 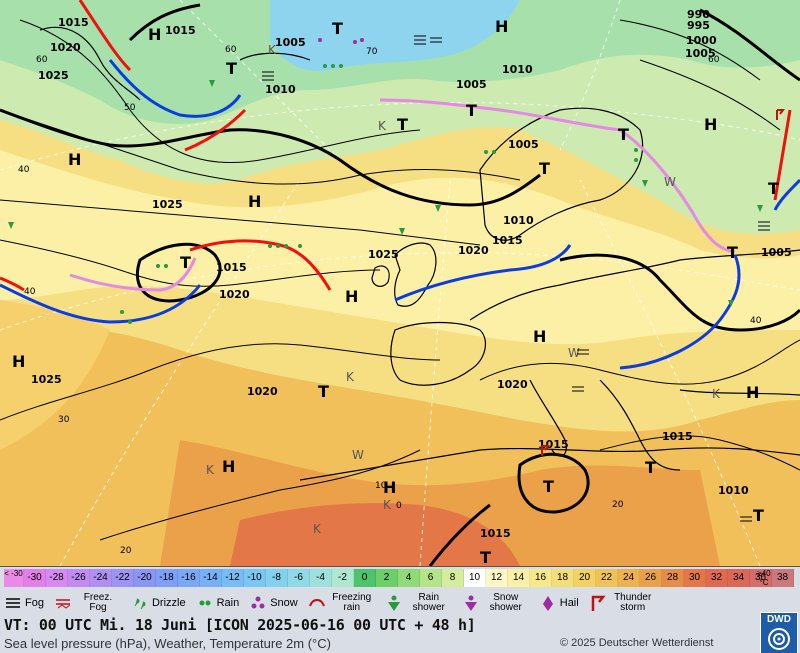 I want to click on scale-cell: -8, so click(x=277, y=578).